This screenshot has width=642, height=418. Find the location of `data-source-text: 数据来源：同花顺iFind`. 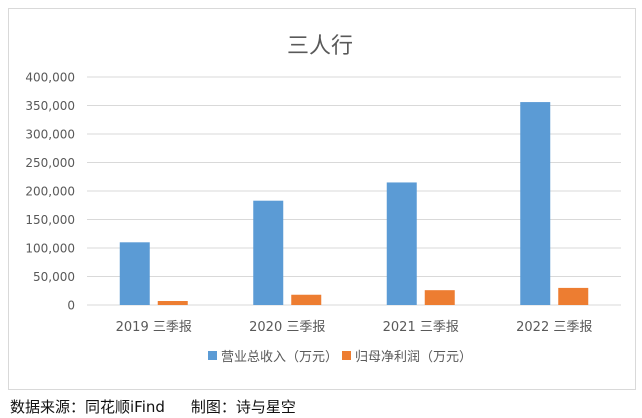

data-source-text: 数据来源：同花顺iFind is located at coordinates (87, 407).